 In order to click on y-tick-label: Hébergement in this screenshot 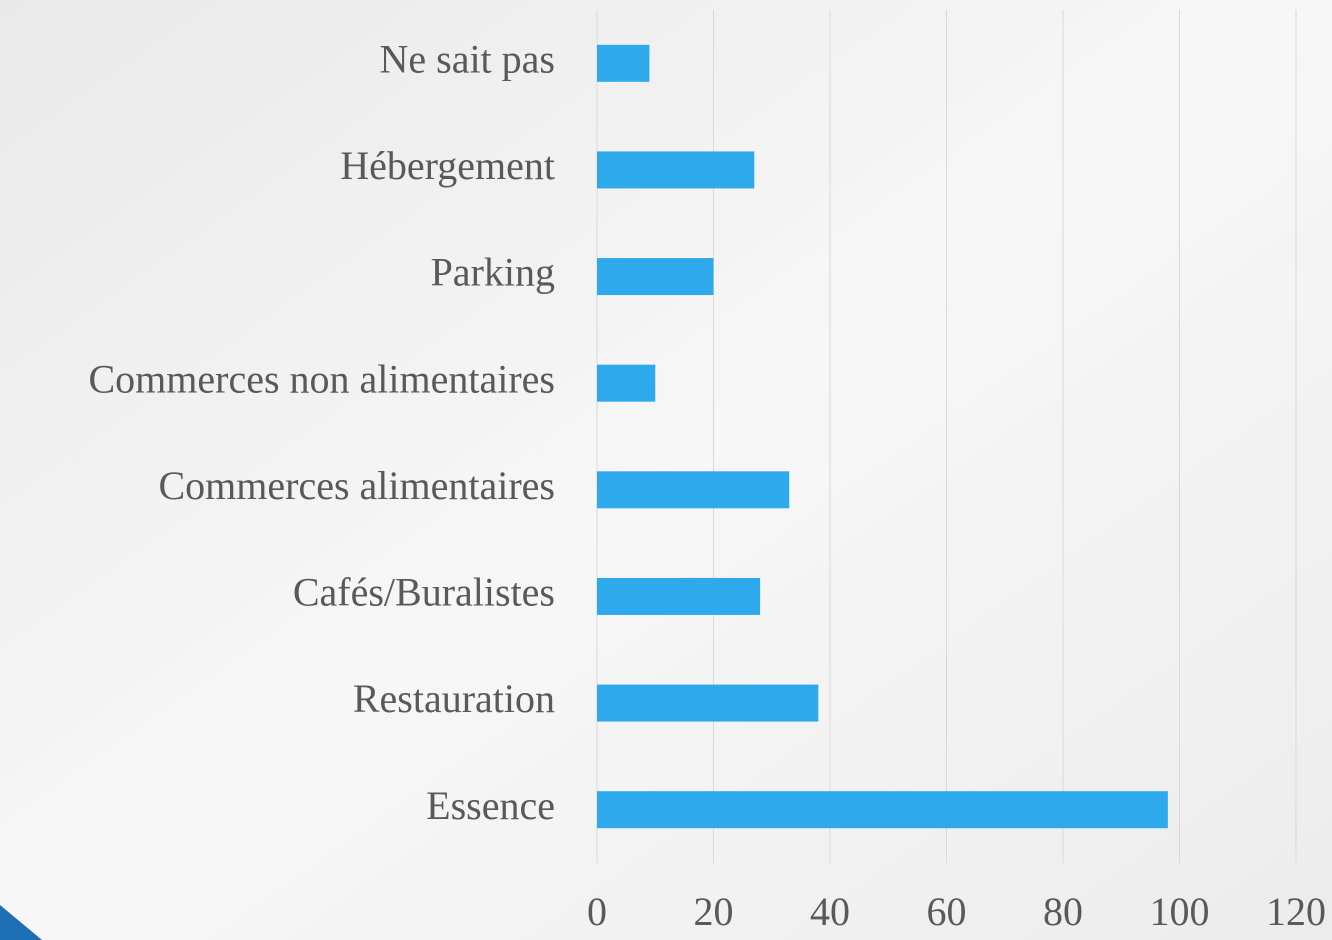, I will do `click(447, 165)`.